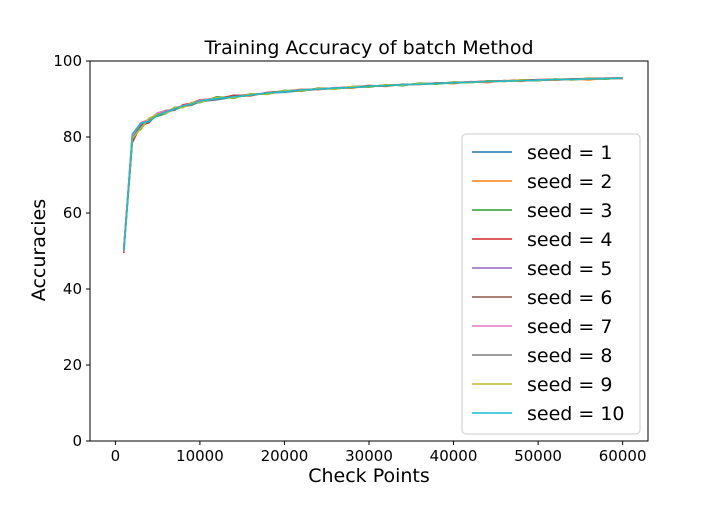 This screenshot has width=720, height=508. What do you see at coordinates (569, 327) in the screenshot?
I see `legend-label: seed = 7` at bounding box center [569, 327].